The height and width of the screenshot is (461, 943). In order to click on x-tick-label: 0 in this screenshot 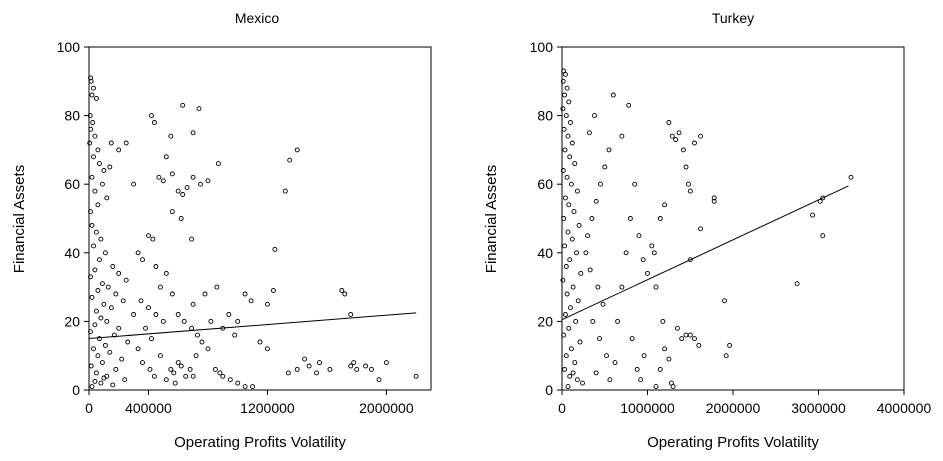, I will do `click(89, 408)`.